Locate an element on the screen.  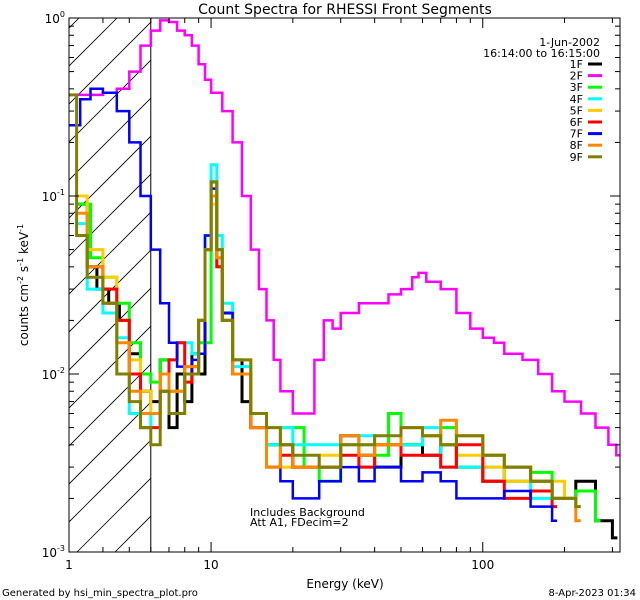
annotation-background: Includes Background is located at coordinates (307, 512).